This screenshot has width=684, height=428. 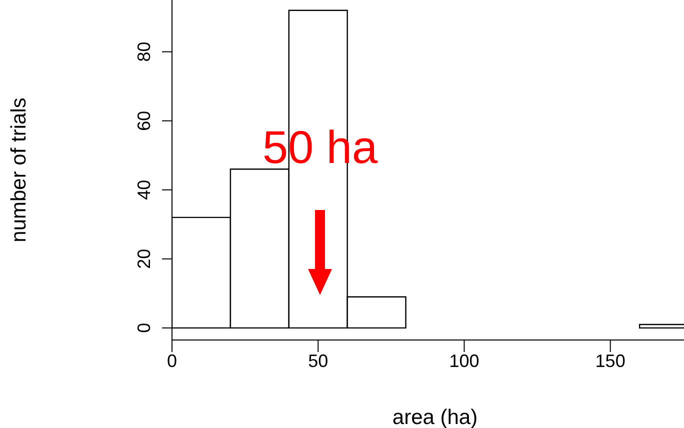 I want to click on x-tick-label: 100, so click(x=464, y=360).